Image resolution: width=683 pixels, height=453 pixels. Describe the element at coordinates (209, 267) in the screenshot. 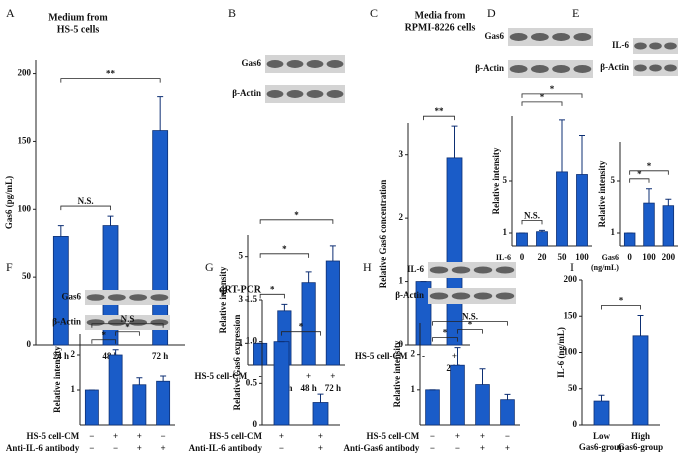

I see `panel-letter: G` at that location.